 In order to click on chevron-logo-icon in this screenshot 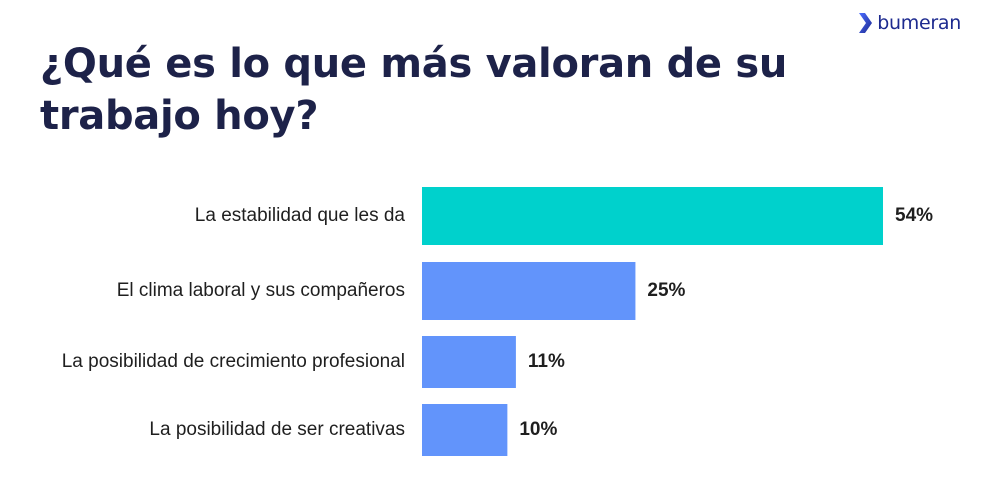, I will do `click(866, 23)`.